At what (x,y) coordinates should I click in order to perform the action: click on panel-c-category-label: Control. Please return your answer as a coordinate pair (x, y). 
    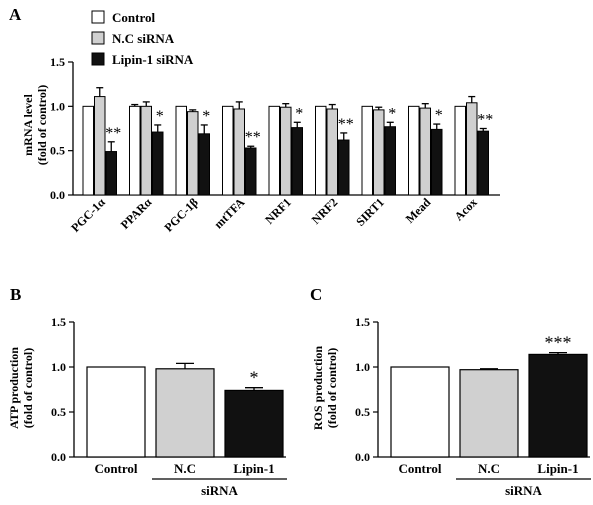
    Looking at the image, I should click on (419, 468).